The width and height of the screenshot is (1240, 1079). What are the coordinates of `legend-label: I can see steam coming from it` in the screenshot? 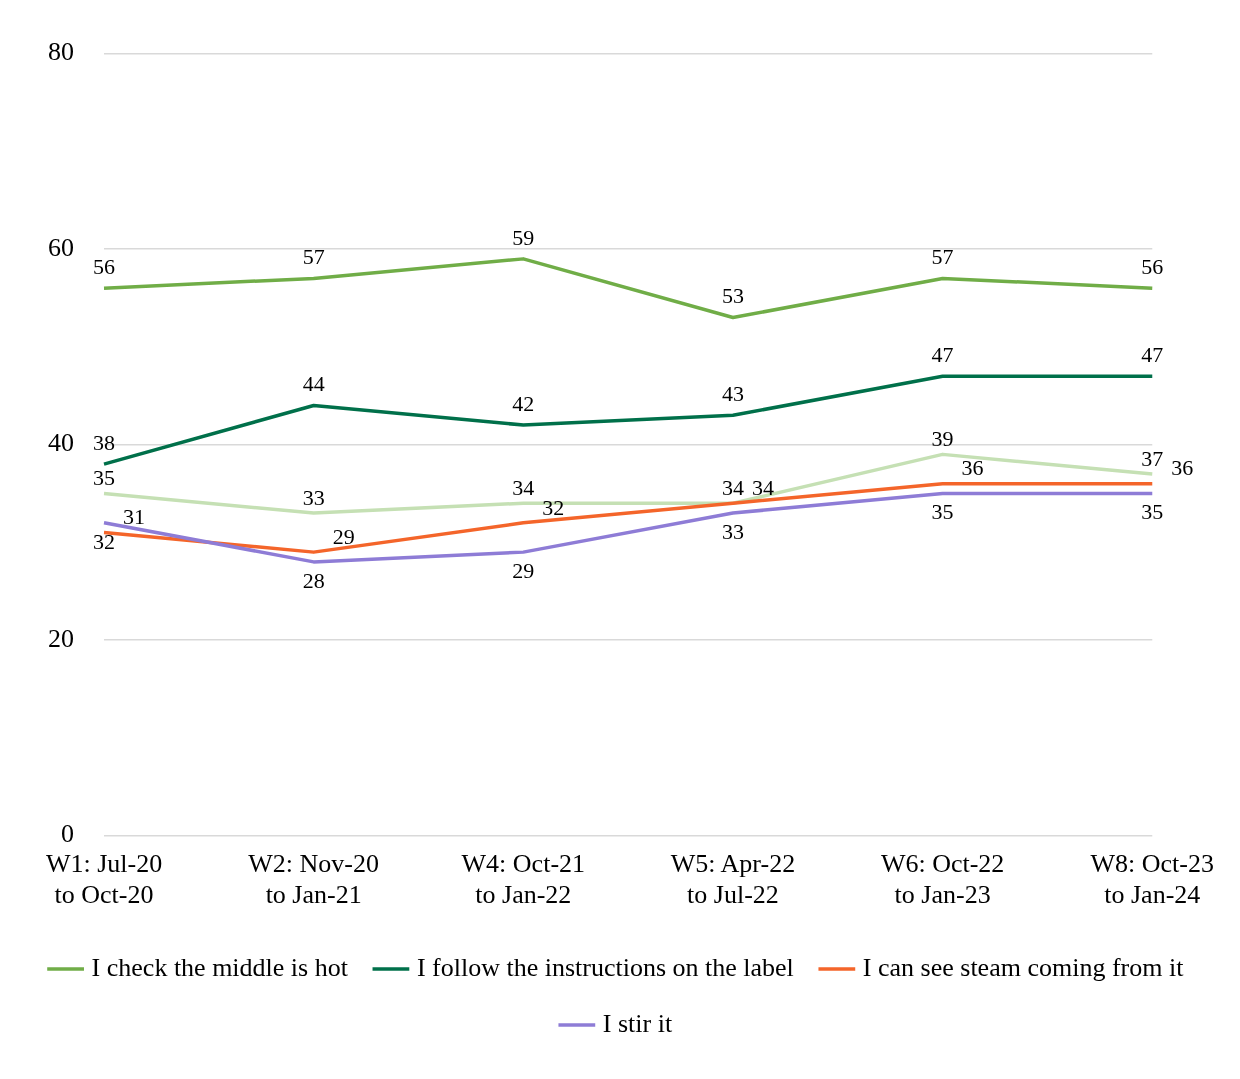 It's located at (1023, 967).